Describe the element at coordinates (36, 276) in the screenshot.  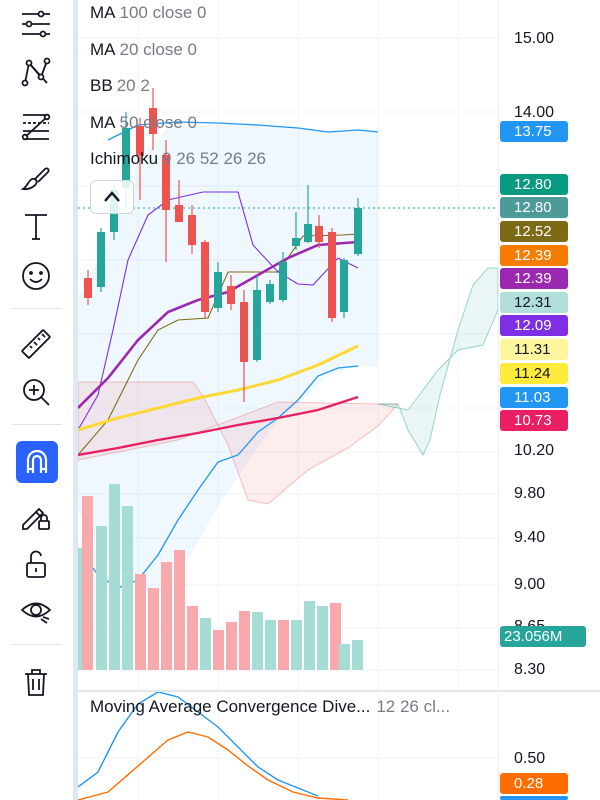
I see `emoji-icon` at that location.